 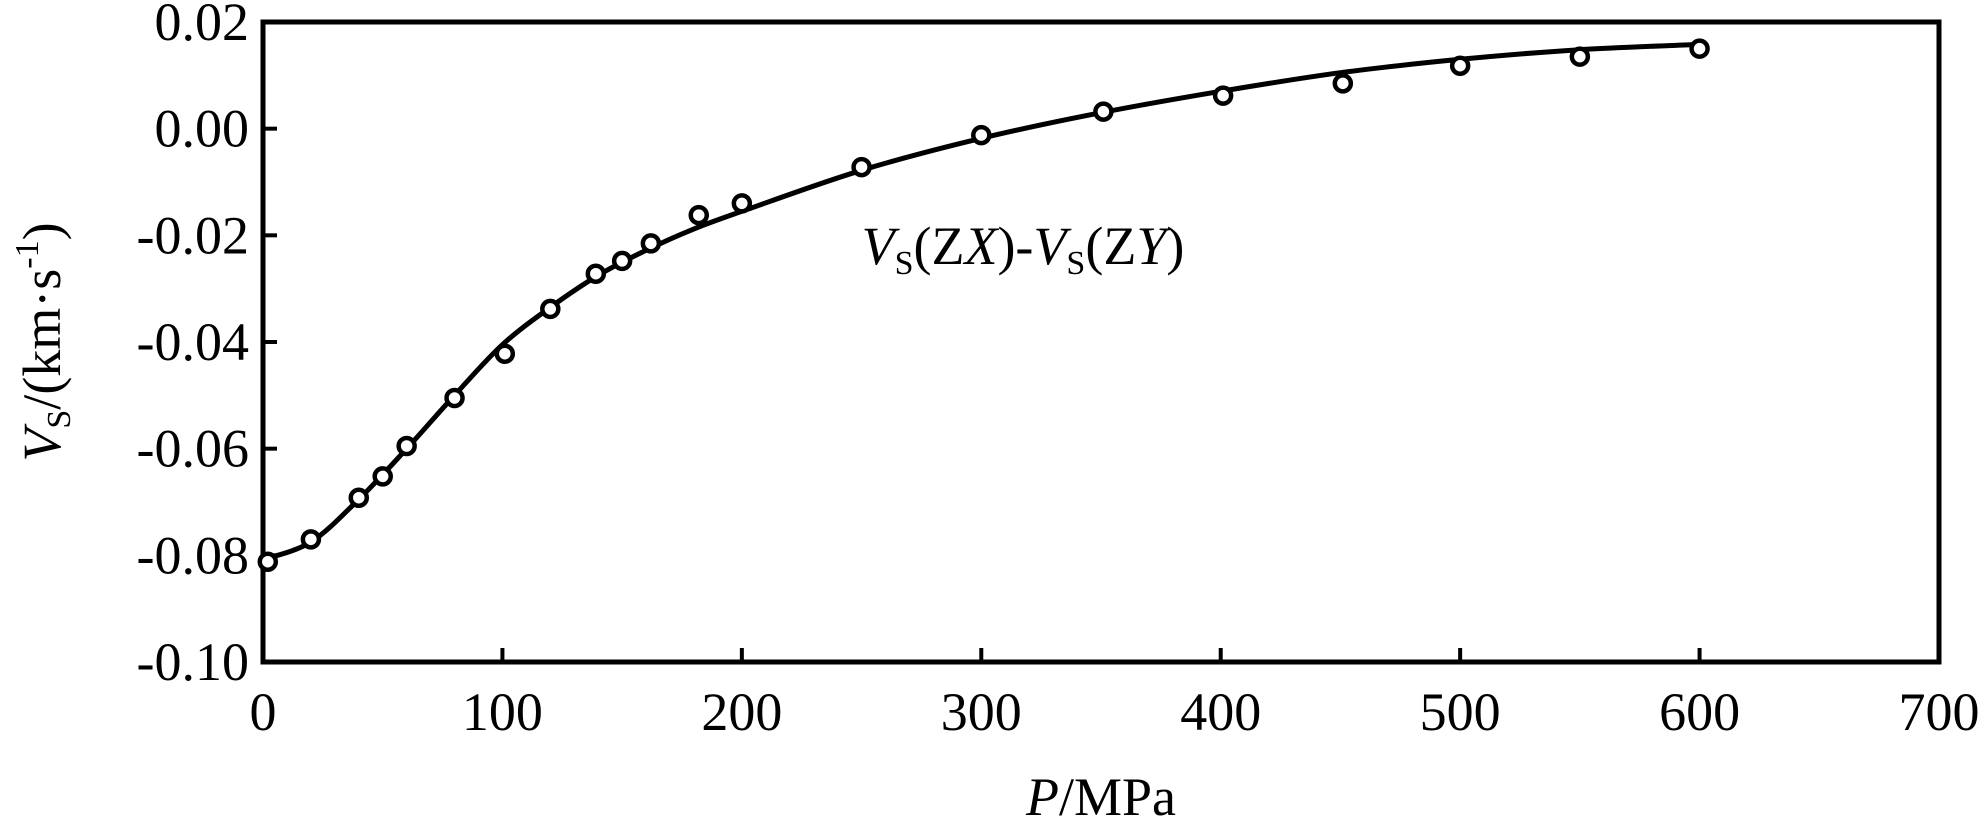 What do you see at coordinates (1100, 797) in the screenshot?
I see `x-axis-label: P/MPa` at bounding box center [1100, 797].